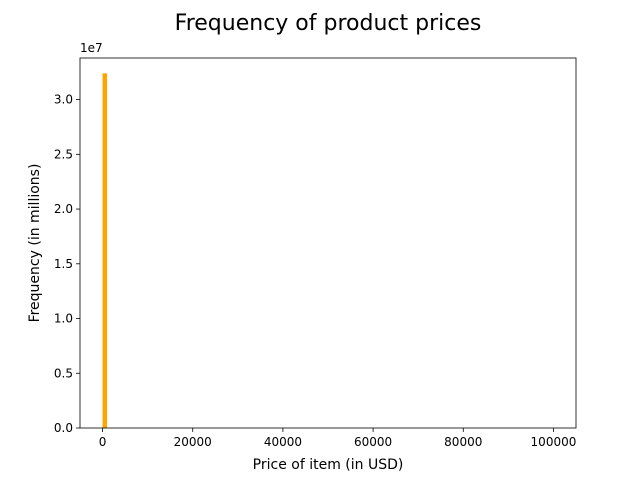 The image size is (640, 480). I want to click on x-tick-label: 0, so click(103, 442).